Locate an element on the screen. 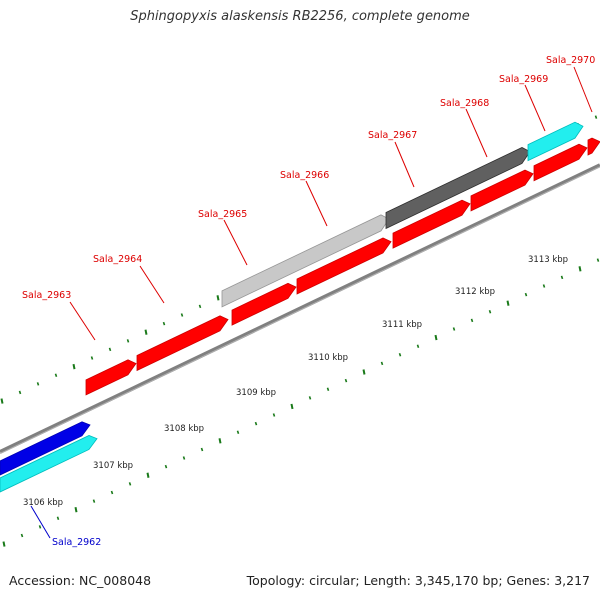 The height and width of the screenshot is (600, 600). gene-label: Sala_2966 is located at coordinates (304, 175).